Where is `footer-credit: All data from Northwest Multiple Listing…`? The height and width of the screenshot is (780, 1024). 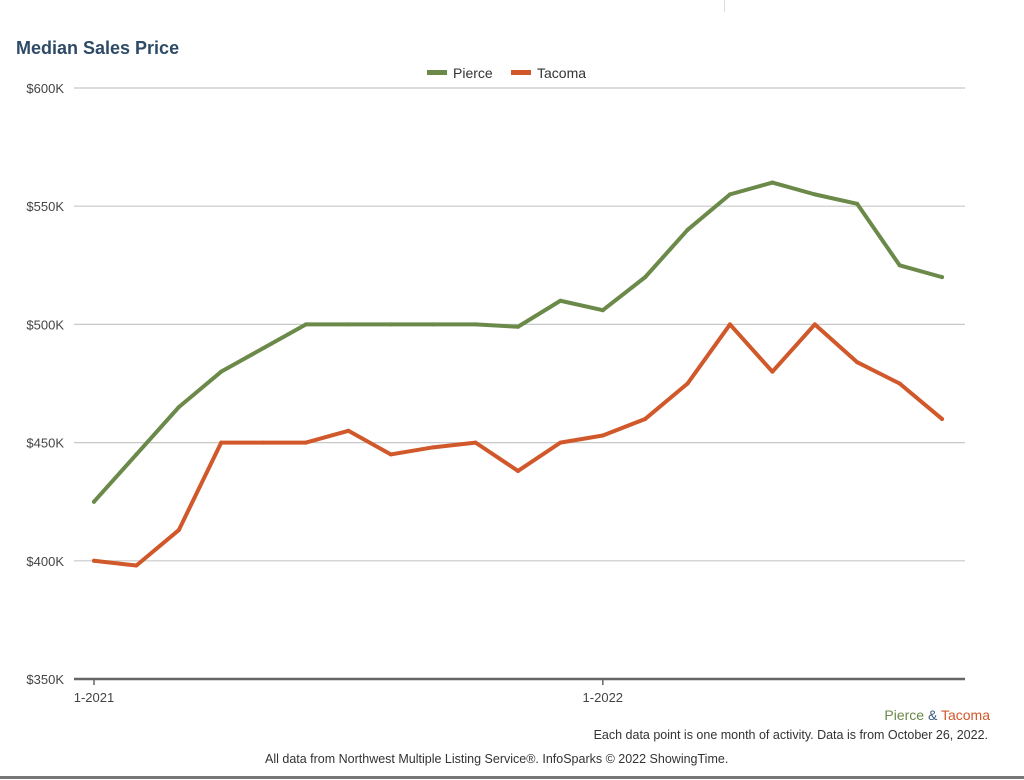
footer-credit: All data from Northwest Multiple Listing… is located at coordinates (497, 759).